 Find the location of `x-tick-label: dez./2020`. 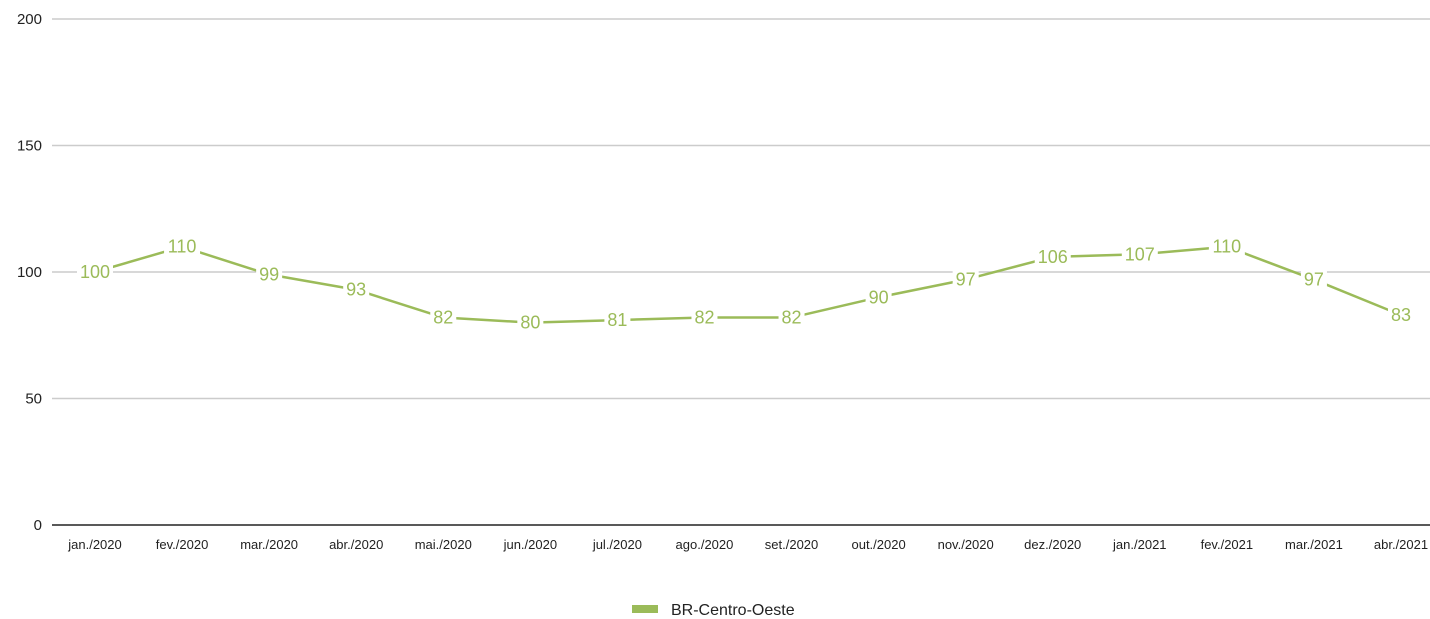

x-tick-label: dez./2020 is located at coordinates (1052, 544).